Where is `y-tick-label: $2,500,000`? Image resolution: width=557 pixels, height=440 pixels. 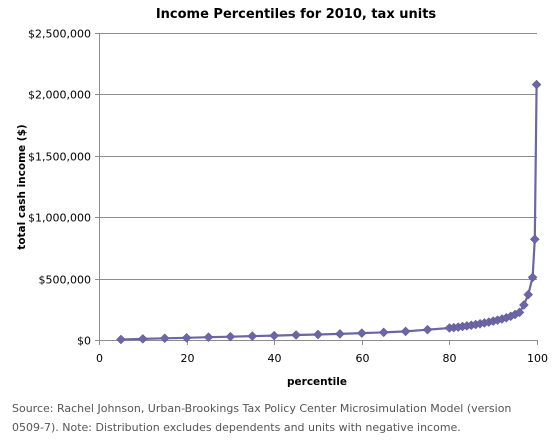 y-tick-label: $2,500,000 is located at coordinates (59, 34).